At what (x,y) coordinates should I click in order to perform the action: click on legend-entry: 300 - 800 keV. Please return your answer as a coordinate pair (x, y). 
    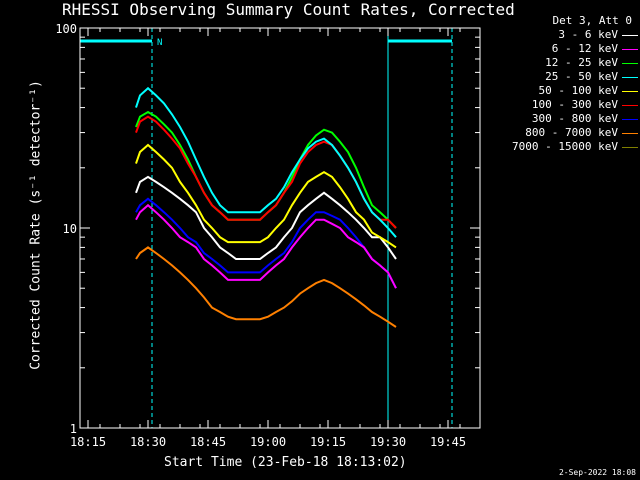
    Looking at the image, I should click on (558, 119).